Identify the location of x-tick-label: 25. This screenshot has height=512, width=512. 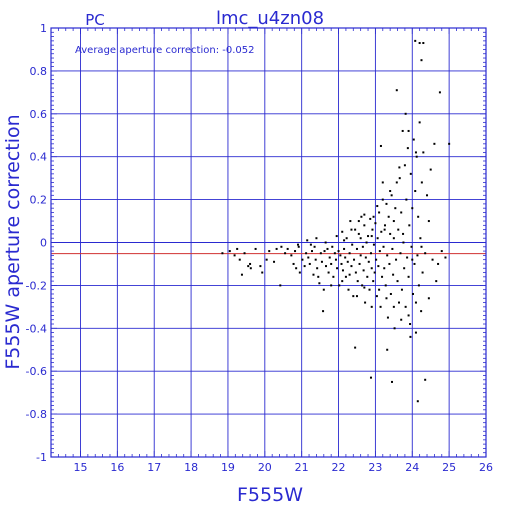
(449, 467).